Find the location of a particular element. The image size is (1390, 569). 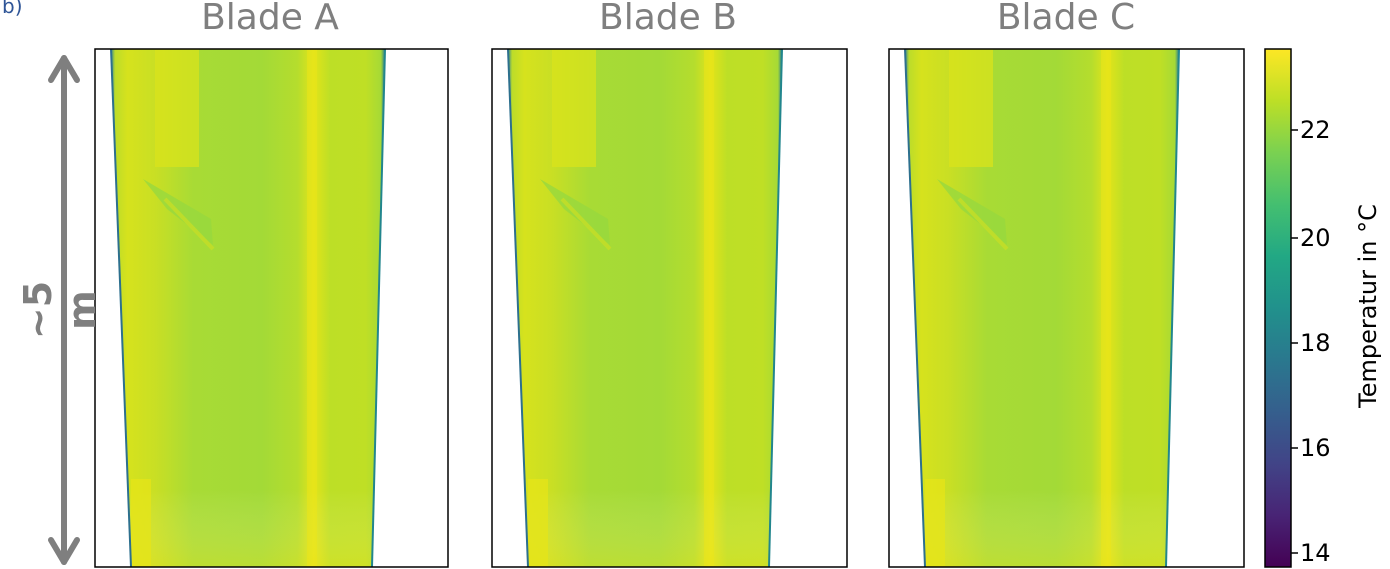

panel-title-c: Blade C is located at coordinates (1066, 19).